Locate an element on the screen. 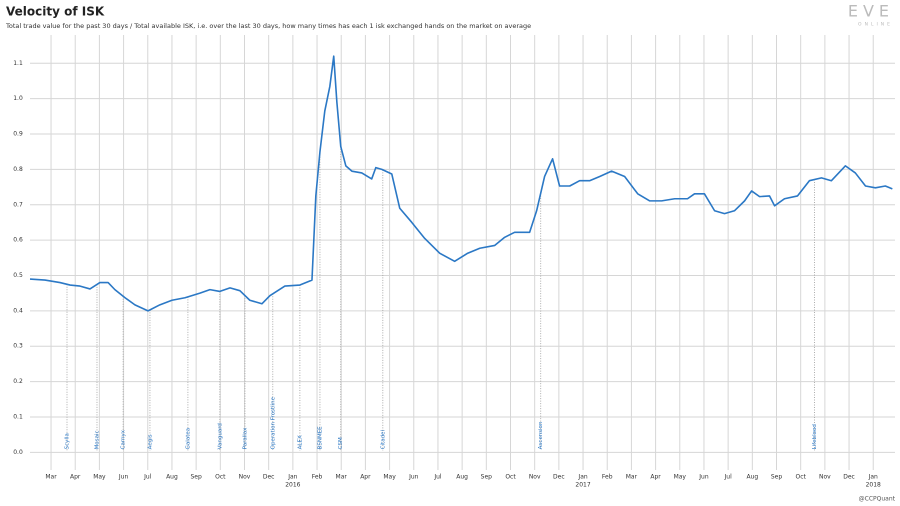  y-tick-label: 1.1 is located at coordinates (18, 63).